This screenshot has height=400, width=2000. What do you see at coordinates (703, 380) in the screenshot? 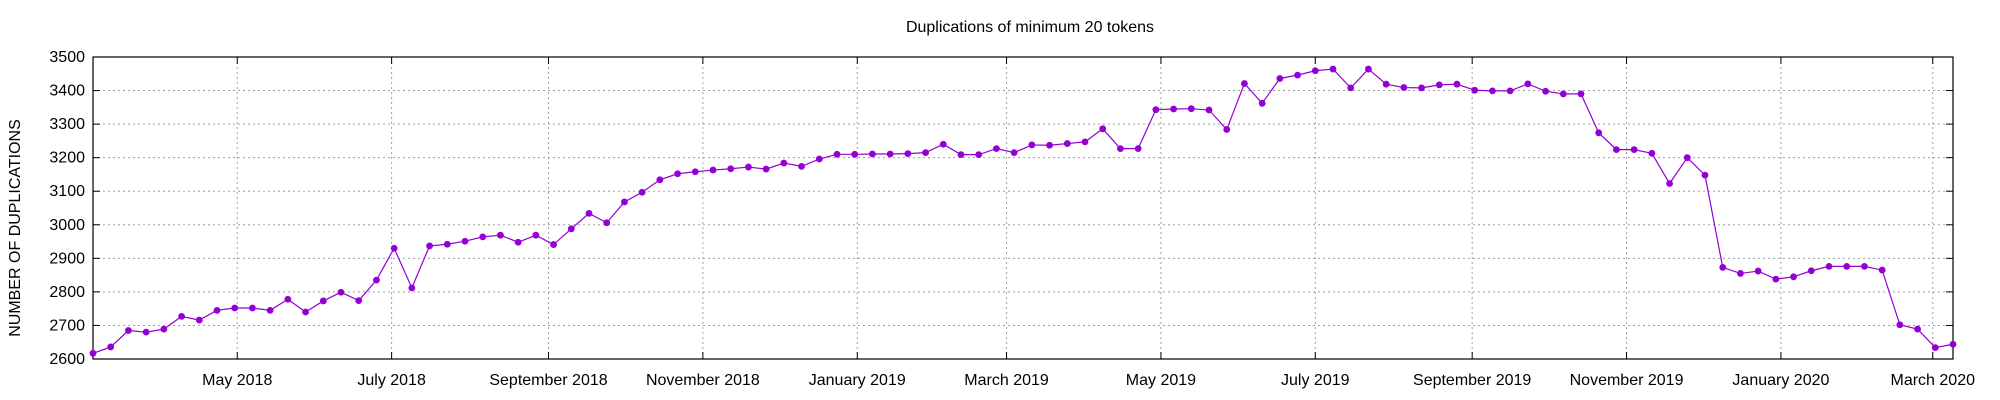
I see `x-tick-label: November 2018` at bounding box center [703, 380].